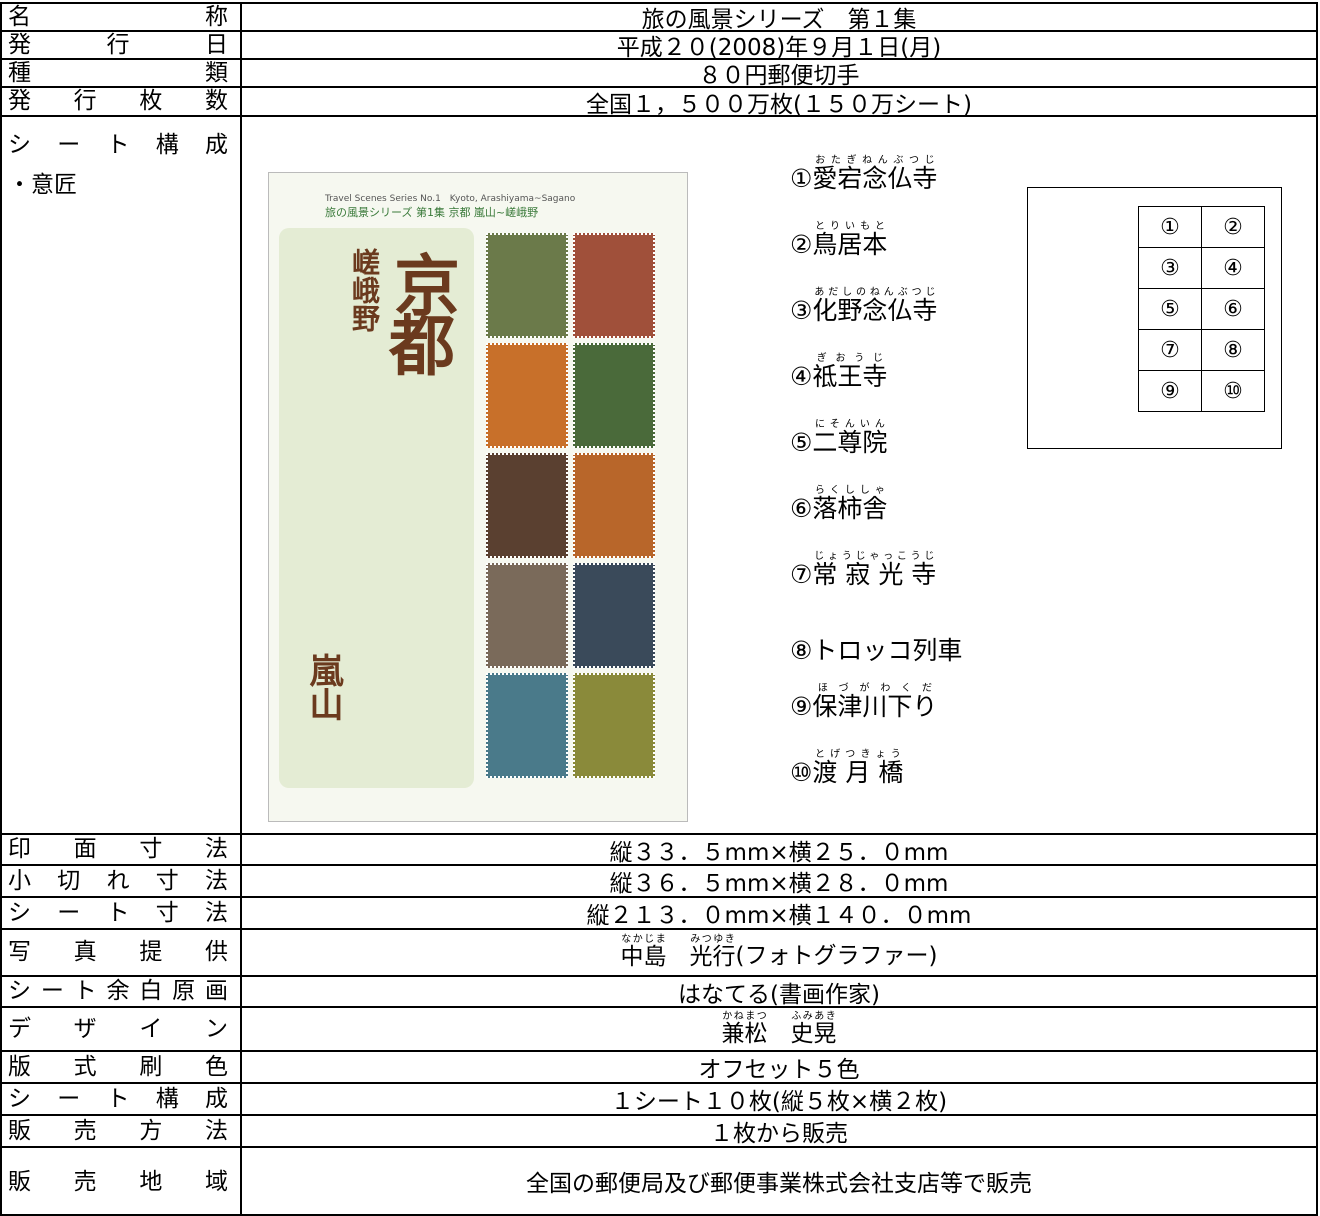 The width and height of the screenshot is (1320, 1216). I want to click on stamp-number: ③, so click(801, 310).